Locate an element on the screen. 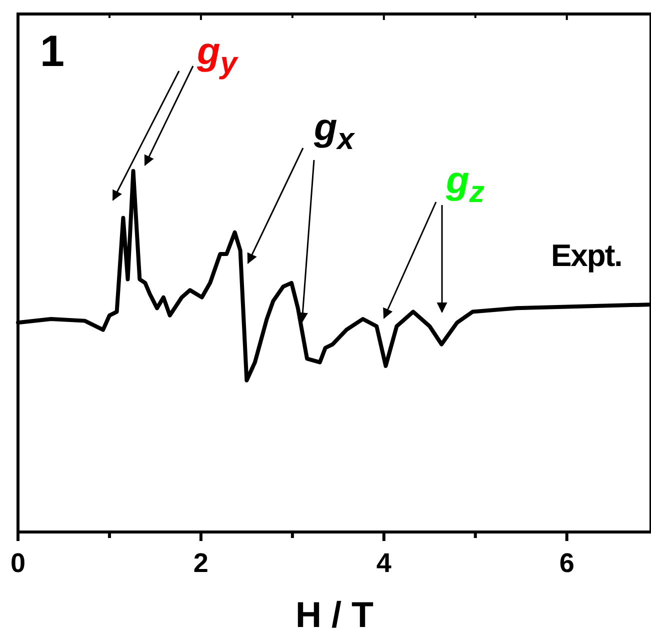 The height and width of the screenshot is (635, 651). x-tick-label: 0 is located at coordinates (18, 563).